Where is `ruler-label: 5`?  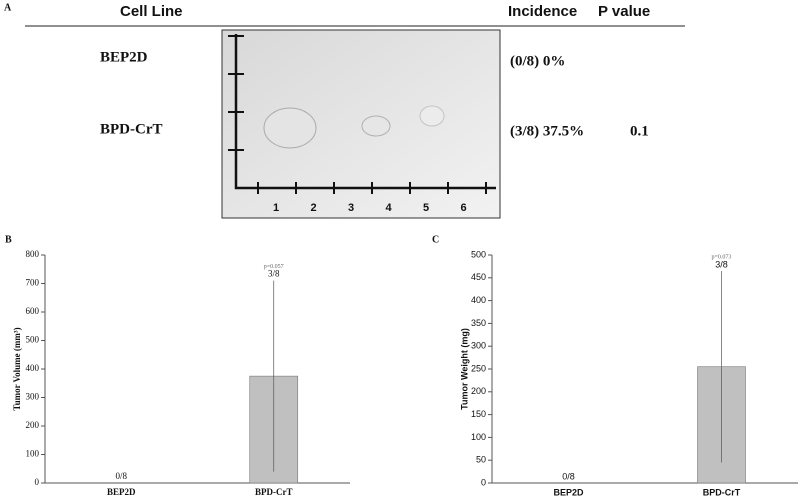
ruler-label: 5 is located at coordinates (426, 208).